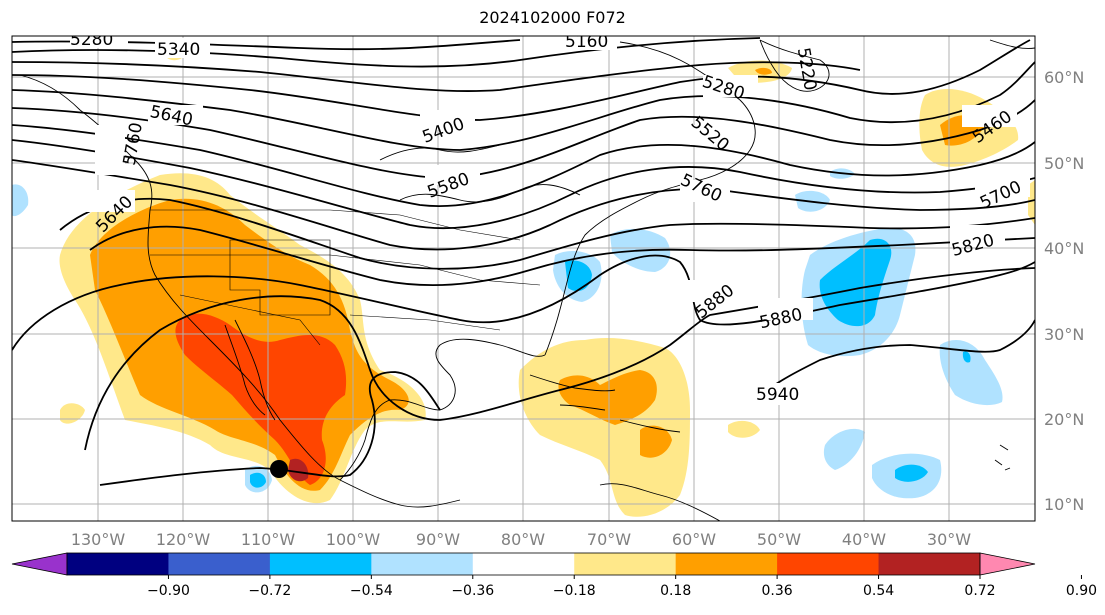 The height and width of the screenshot is (615, 1105). I want to click on colorbar-tick-label: 0.90, so click(1081, 591).